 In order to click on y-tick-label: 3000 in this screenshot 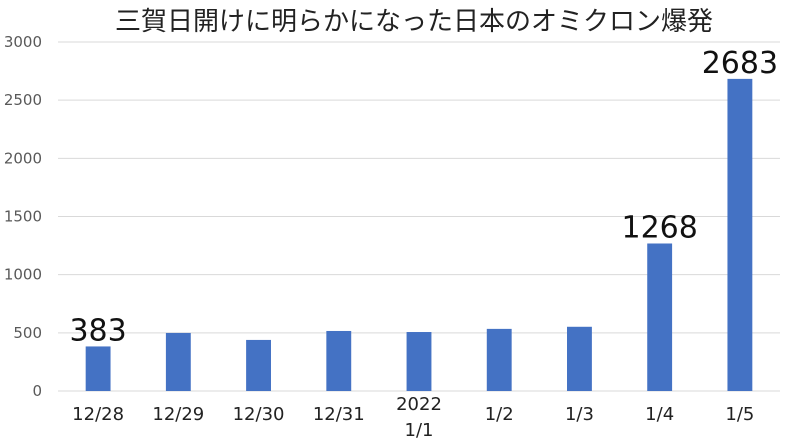, I will do `click(23, 42)`.